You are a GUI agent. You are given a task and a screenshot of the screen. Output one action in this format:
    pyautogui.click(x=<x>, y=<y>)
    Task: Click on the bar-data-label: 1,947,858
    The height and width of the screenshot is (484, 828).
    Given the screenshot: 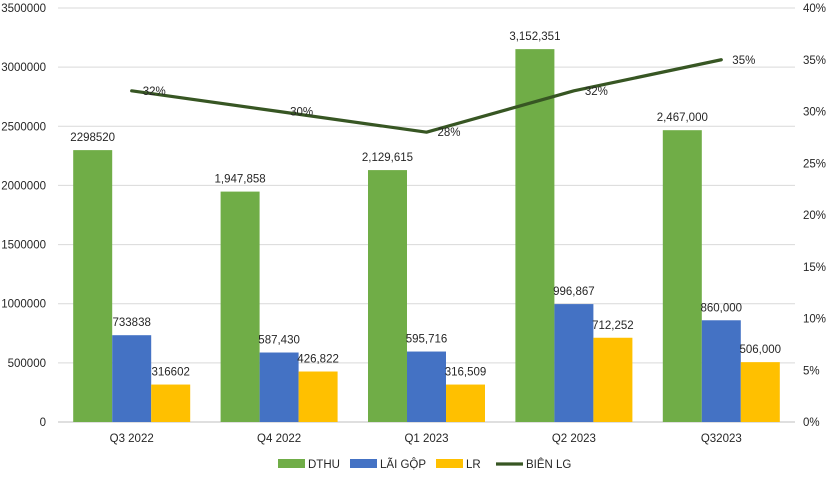 What is the action you would take?
    pyautogui.click(x=240, y=180)
    